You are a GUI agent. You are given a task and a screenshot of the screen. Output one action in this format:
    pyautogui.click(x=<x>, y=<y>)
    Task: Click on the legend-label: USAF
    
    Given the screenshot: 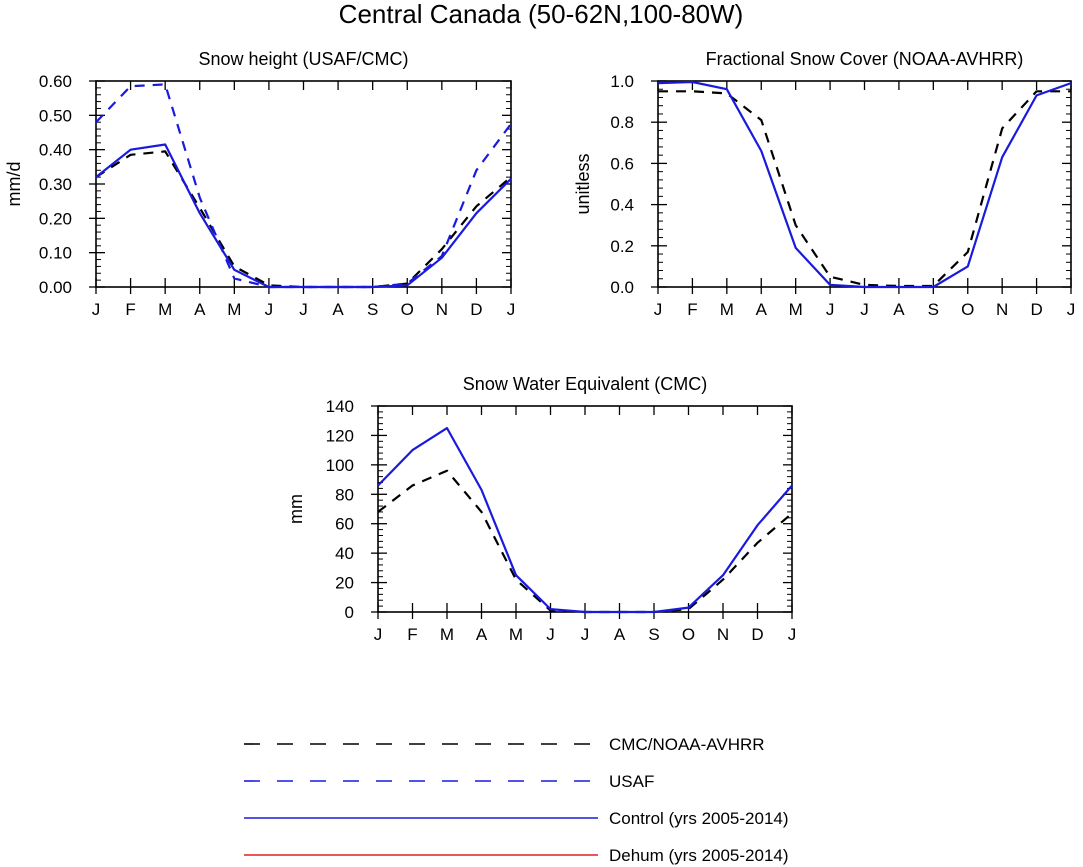 What is the action you would take?
    pyautogui.click(x=631, y=781)
    